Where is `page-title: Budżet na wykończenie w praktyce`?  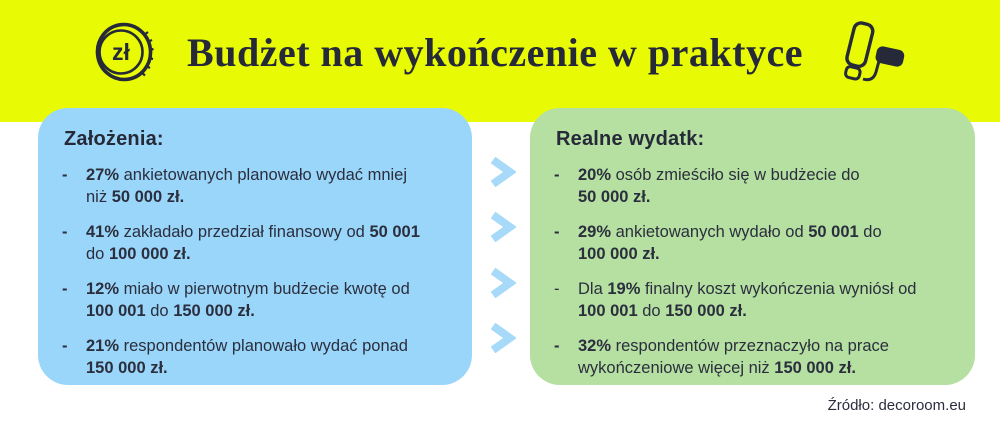 page-title: Budżet na wykończenie w praktyce is located at coordinates (495, 52).